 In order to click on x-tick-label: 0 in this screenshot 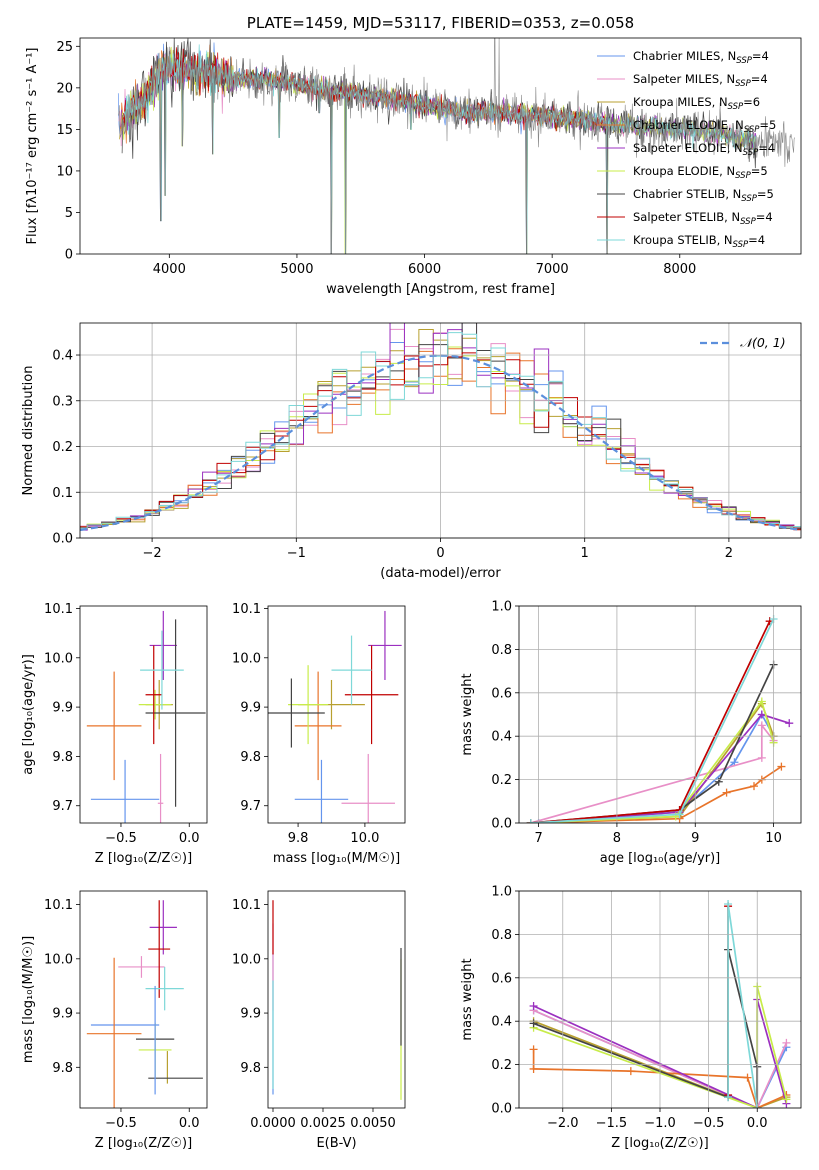, I will do `click(440, 553)`.